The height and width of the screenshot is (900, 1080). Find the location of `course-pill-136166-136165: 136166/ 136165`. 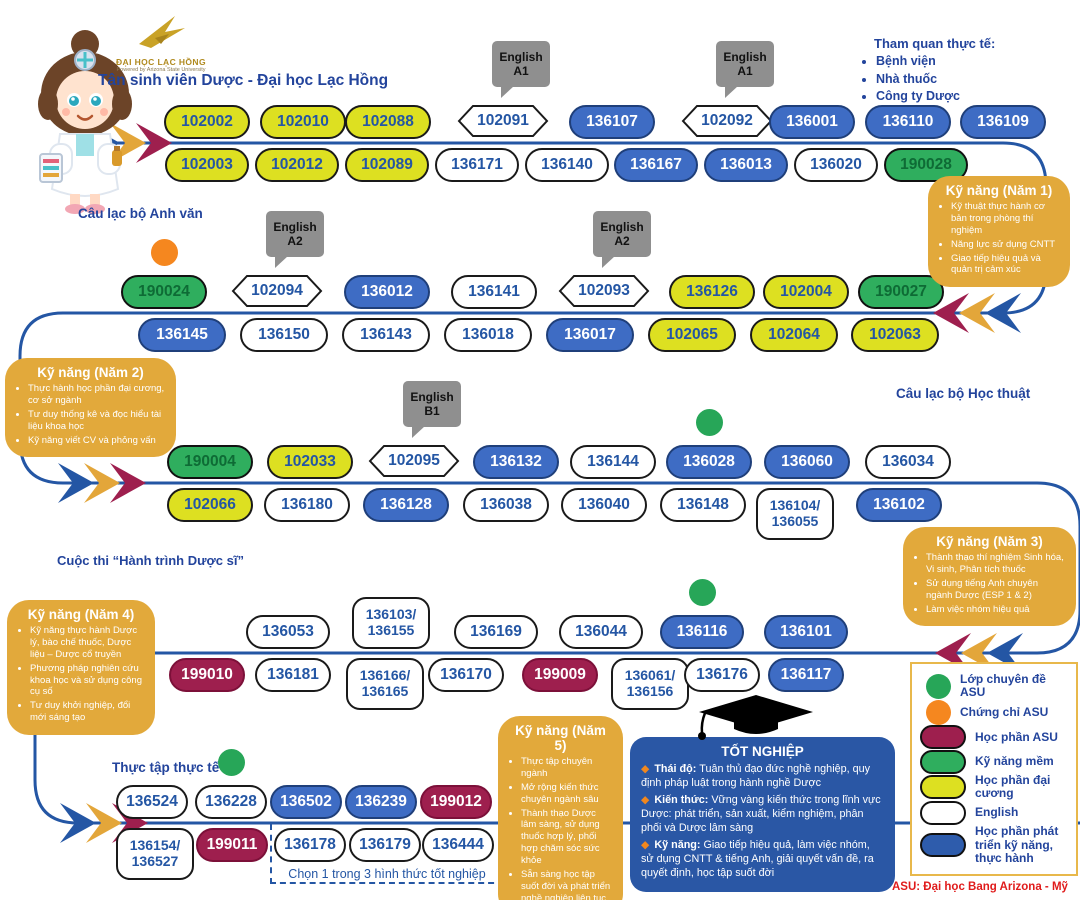

course-pill-136166-136165: 136166/ 136165 is located at coordinates (385, 684).